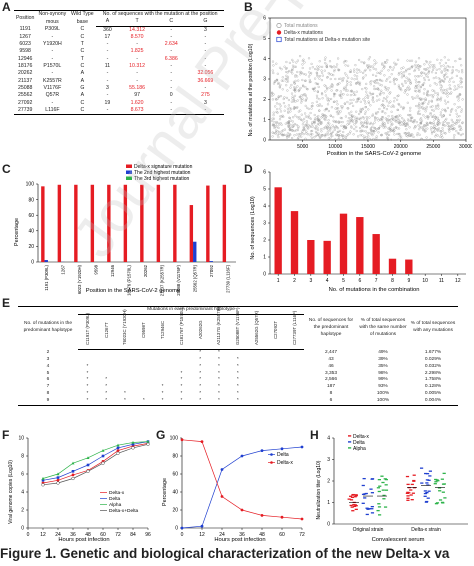 This screenshot has width=474, height=566. What do you see at coordinates (163, 329) in the screenshot?
I see `header-e-mutation-label: T12946C` at bounding box center [163, 329].